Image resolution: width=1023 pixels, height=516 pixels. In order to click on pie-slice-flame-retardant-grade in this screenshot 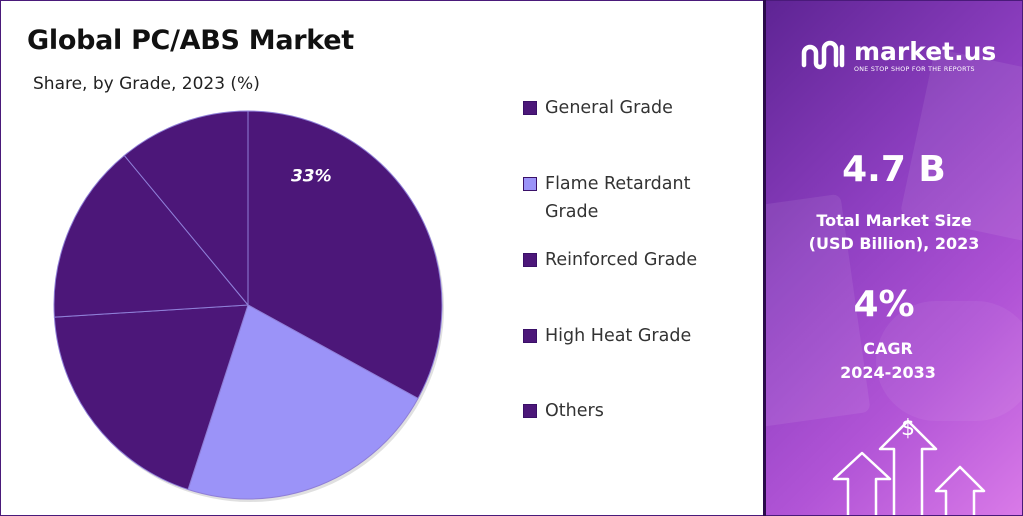, I will do `click(303, 402)`.